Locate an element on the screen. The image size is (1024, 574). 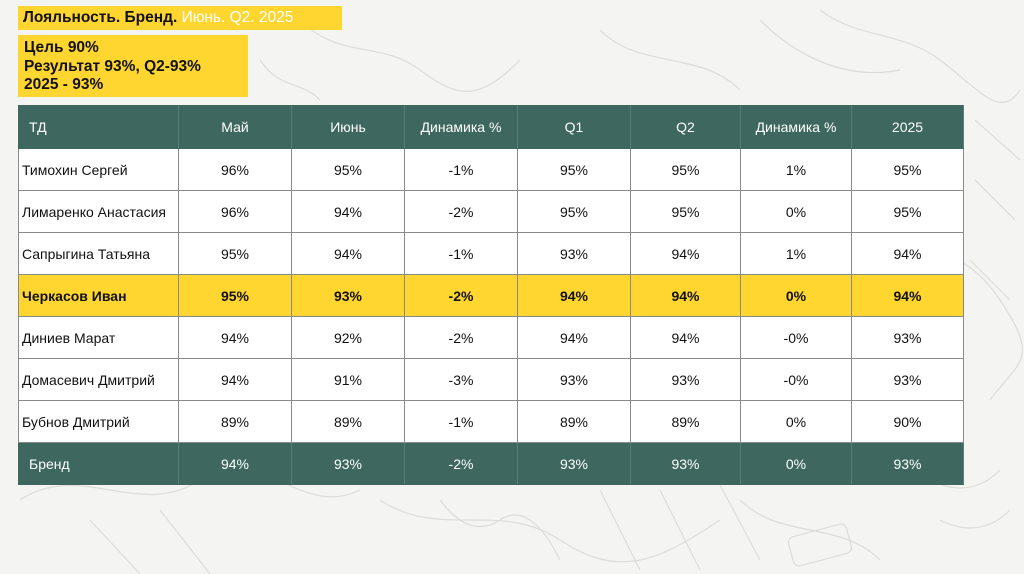
year-line: 2025 - 93% is located at coordinates (64, 84).